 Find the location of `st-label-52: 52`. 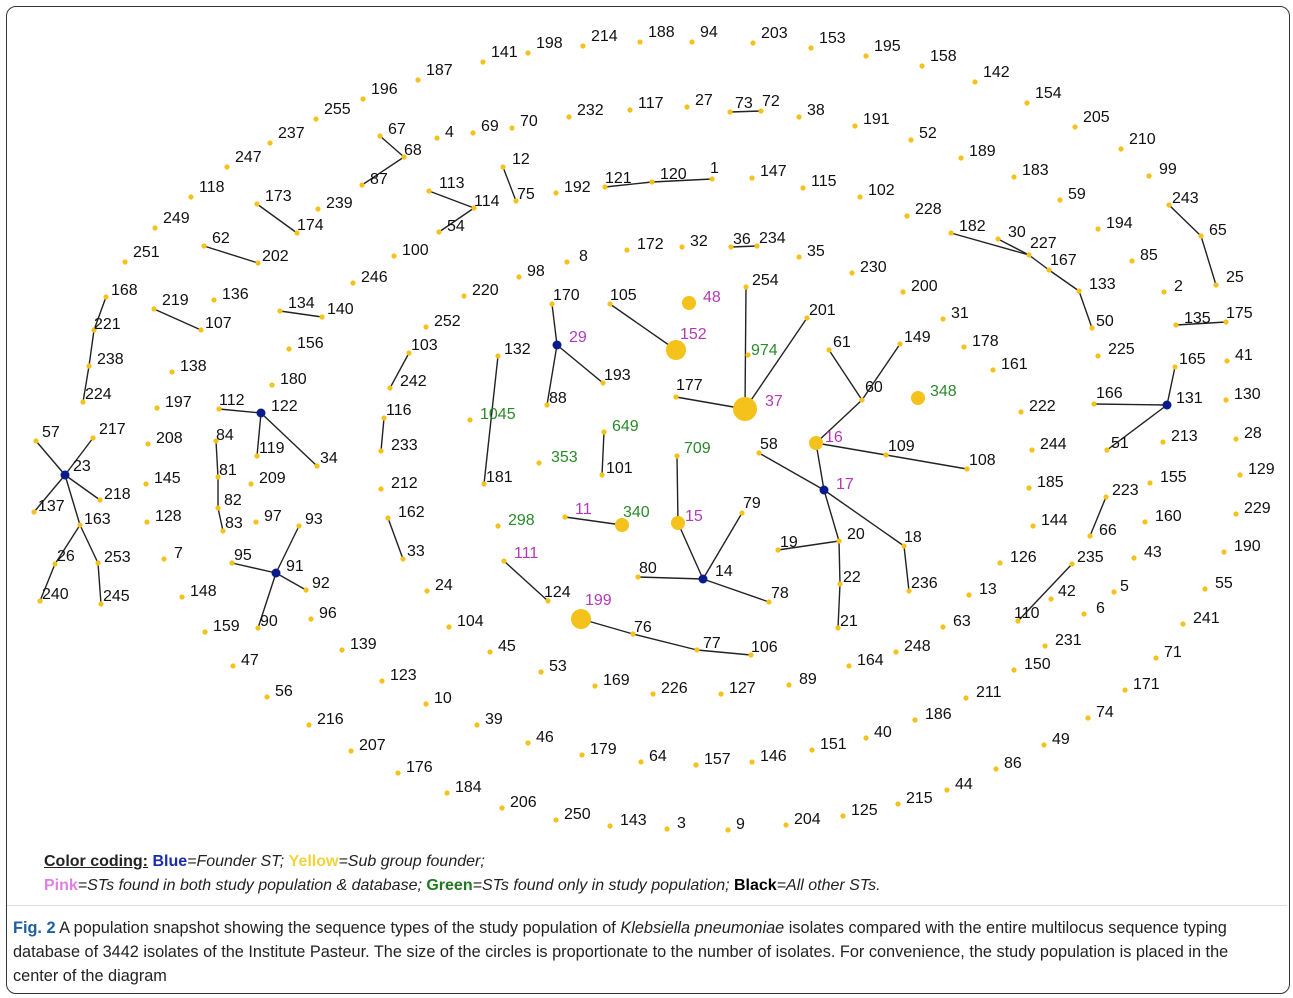

st-label-52: 52 is located at coordinates (928, 133).